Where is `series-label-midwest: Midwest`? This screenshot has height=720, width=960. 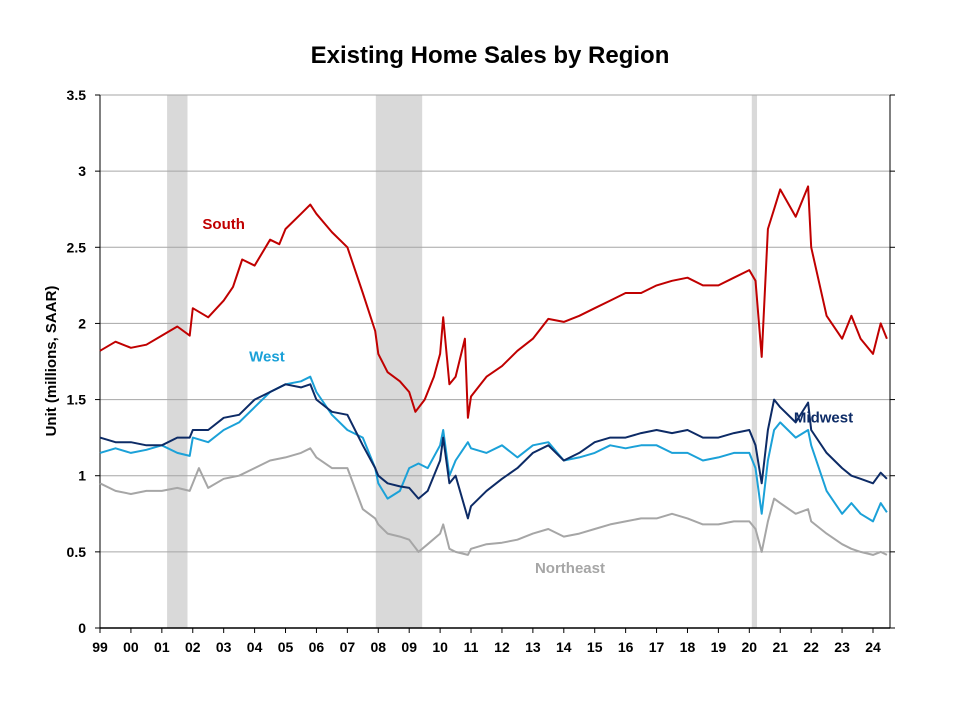 series-label-midwest: Midwest is located at coordinates (823, 417).